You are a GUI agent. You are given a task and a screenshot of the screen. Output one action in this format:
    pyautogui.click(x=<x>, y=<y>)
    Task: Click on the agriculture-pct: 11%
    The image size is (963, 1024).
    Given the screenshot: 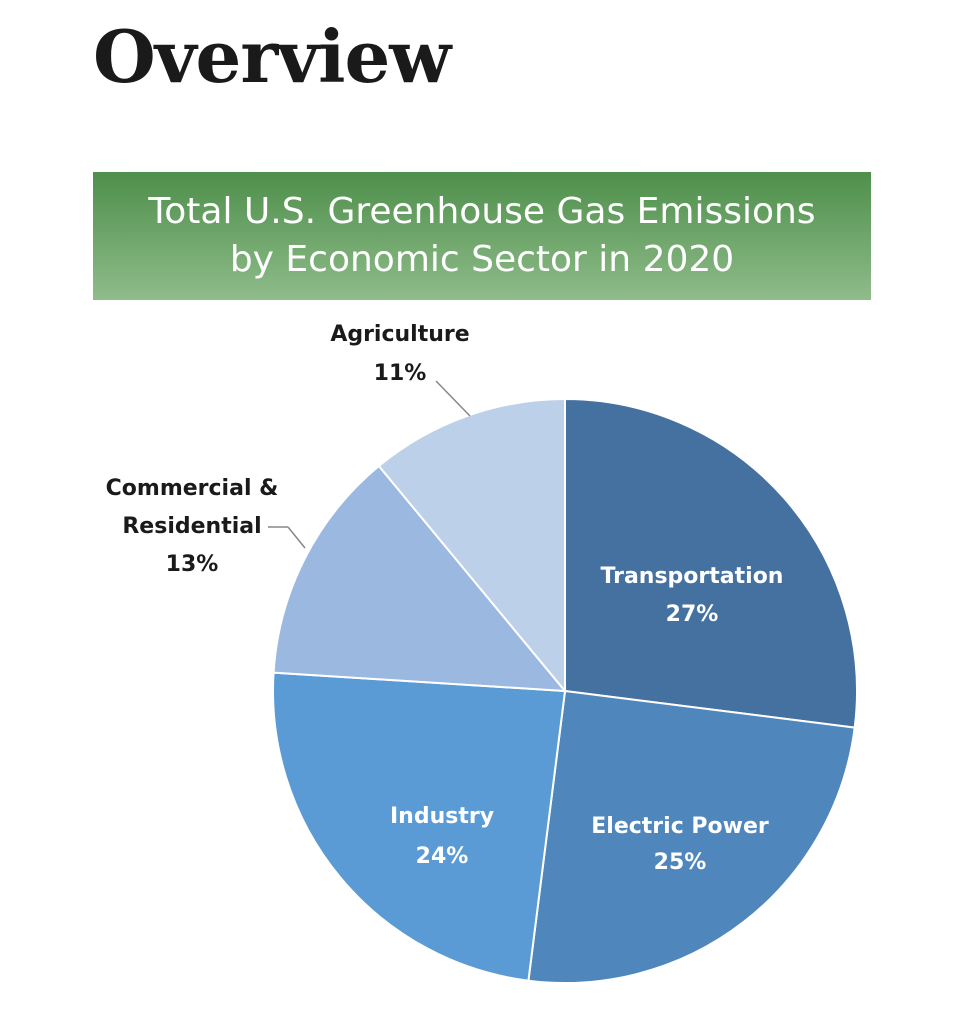 What is the action you would take?
    pyautogui.click(x=400, y=373)
    